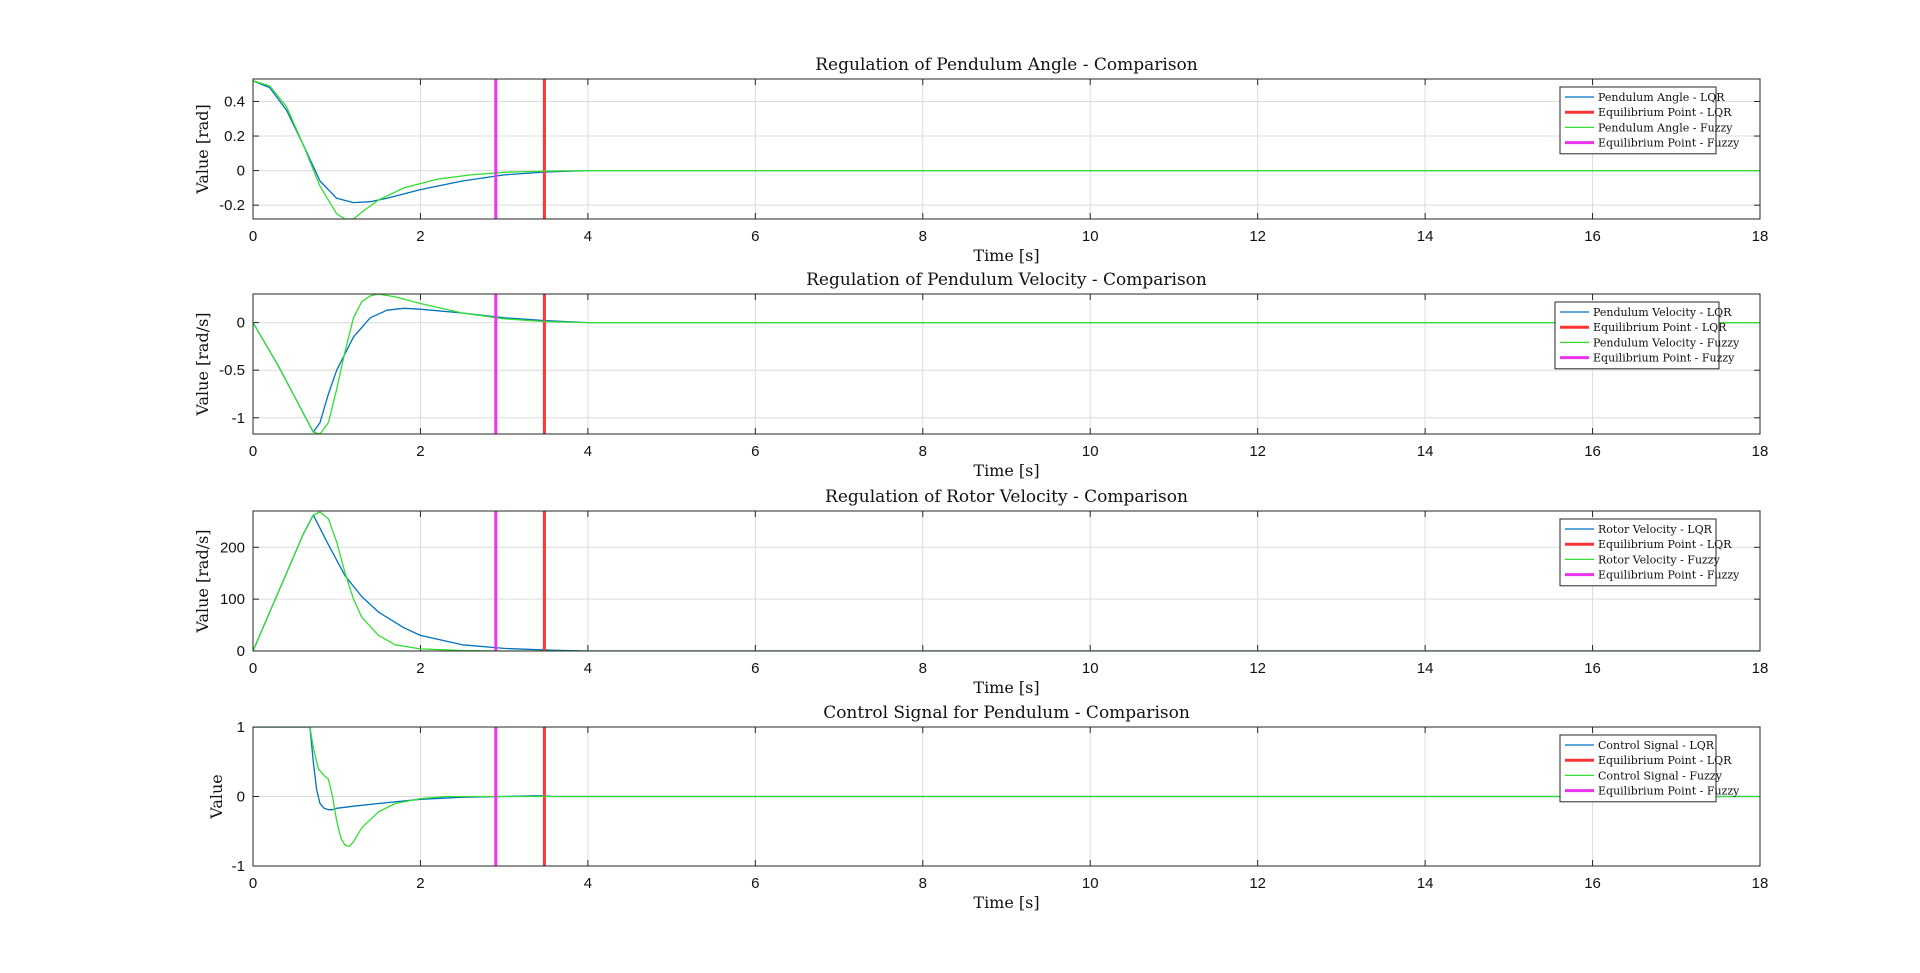  What do you see at coordinates (1006, 713) in the screenshot?
I see `chart-title: Control Signal for Pendulum - Comparison` at bounding box center [1006, 713].